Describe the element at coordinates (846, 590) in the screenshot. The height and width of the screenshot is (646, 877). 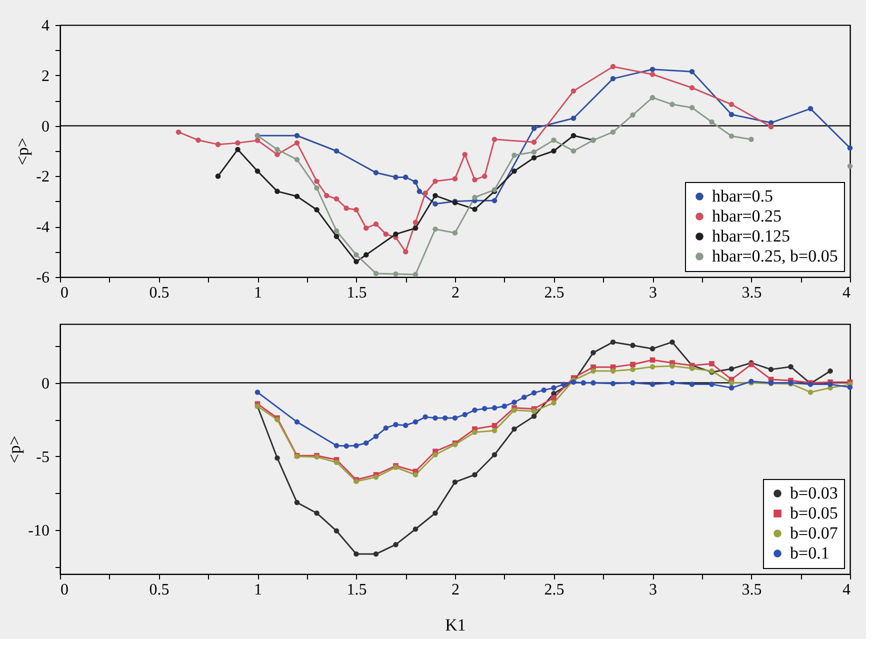
I see `x-tick-label: 4` at that location.